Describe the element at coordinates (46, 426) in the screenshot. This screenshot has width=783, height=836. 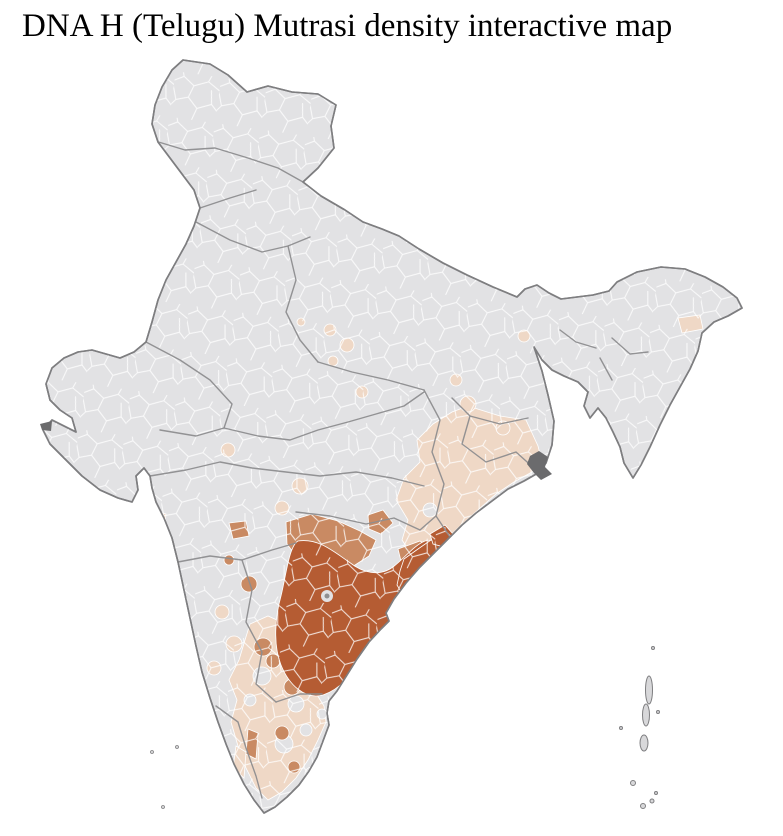
I see `kutch-marsh-speck` at that location.